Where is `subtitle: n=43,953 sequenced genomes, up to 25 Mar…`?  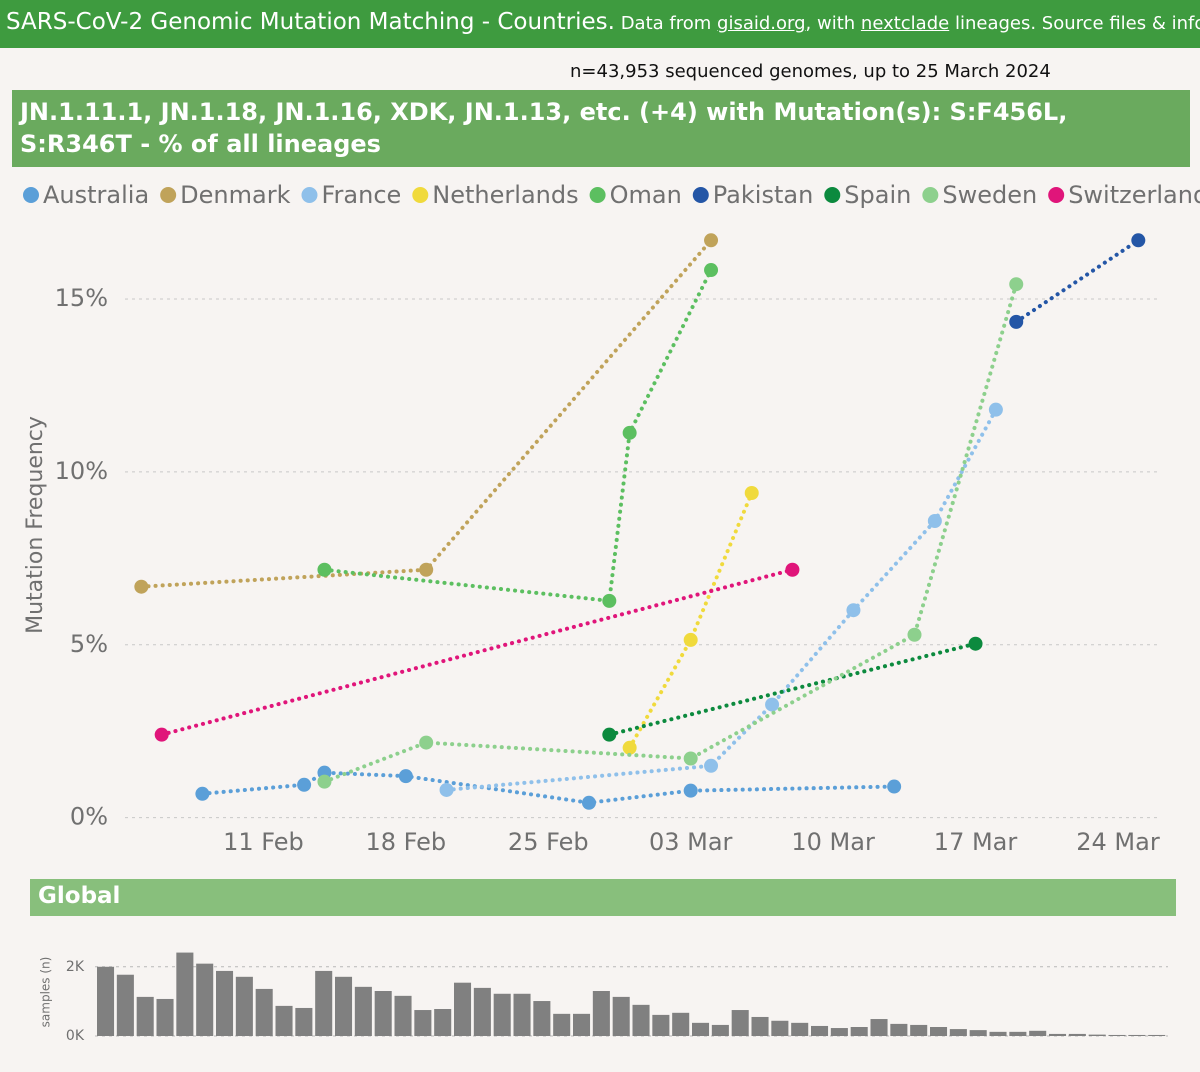
subtitle: n=43,953 sequenced genomes, up to 25 Mar… is located at coordinates (810, 71).